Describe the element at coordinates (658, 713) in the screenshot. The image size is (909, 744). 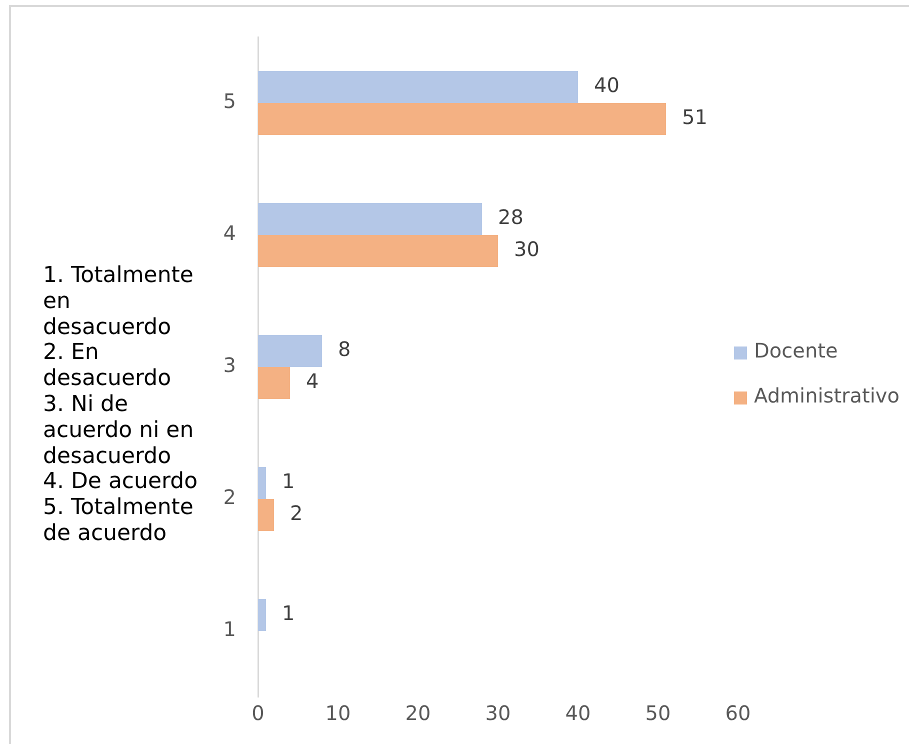
I see `x-tick-label: 50` at that location.